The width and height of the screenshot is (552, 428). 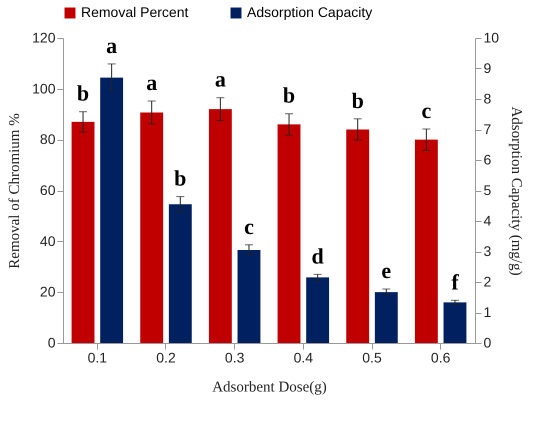 What do you see at coordinates (44, 38) in the screenshot?
I see `y-tick-label: 120` at bounding box center [44, 38].